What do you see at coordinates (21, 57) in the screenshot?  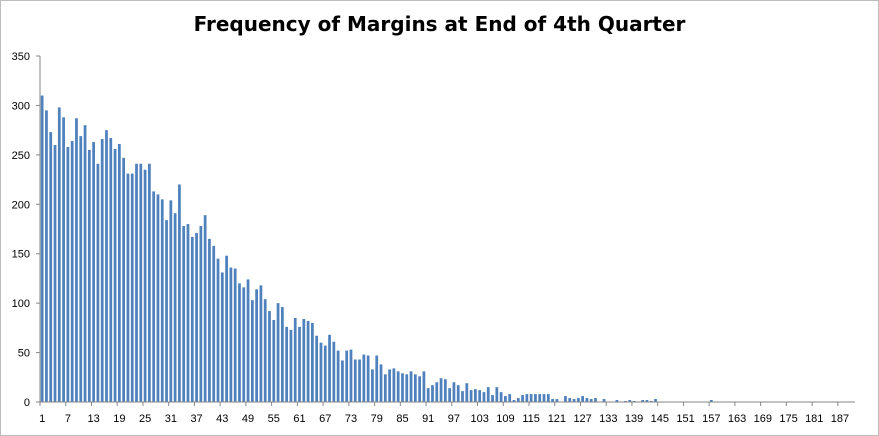 I see `y-tick-label: 350` at bounding box center [21, 57].